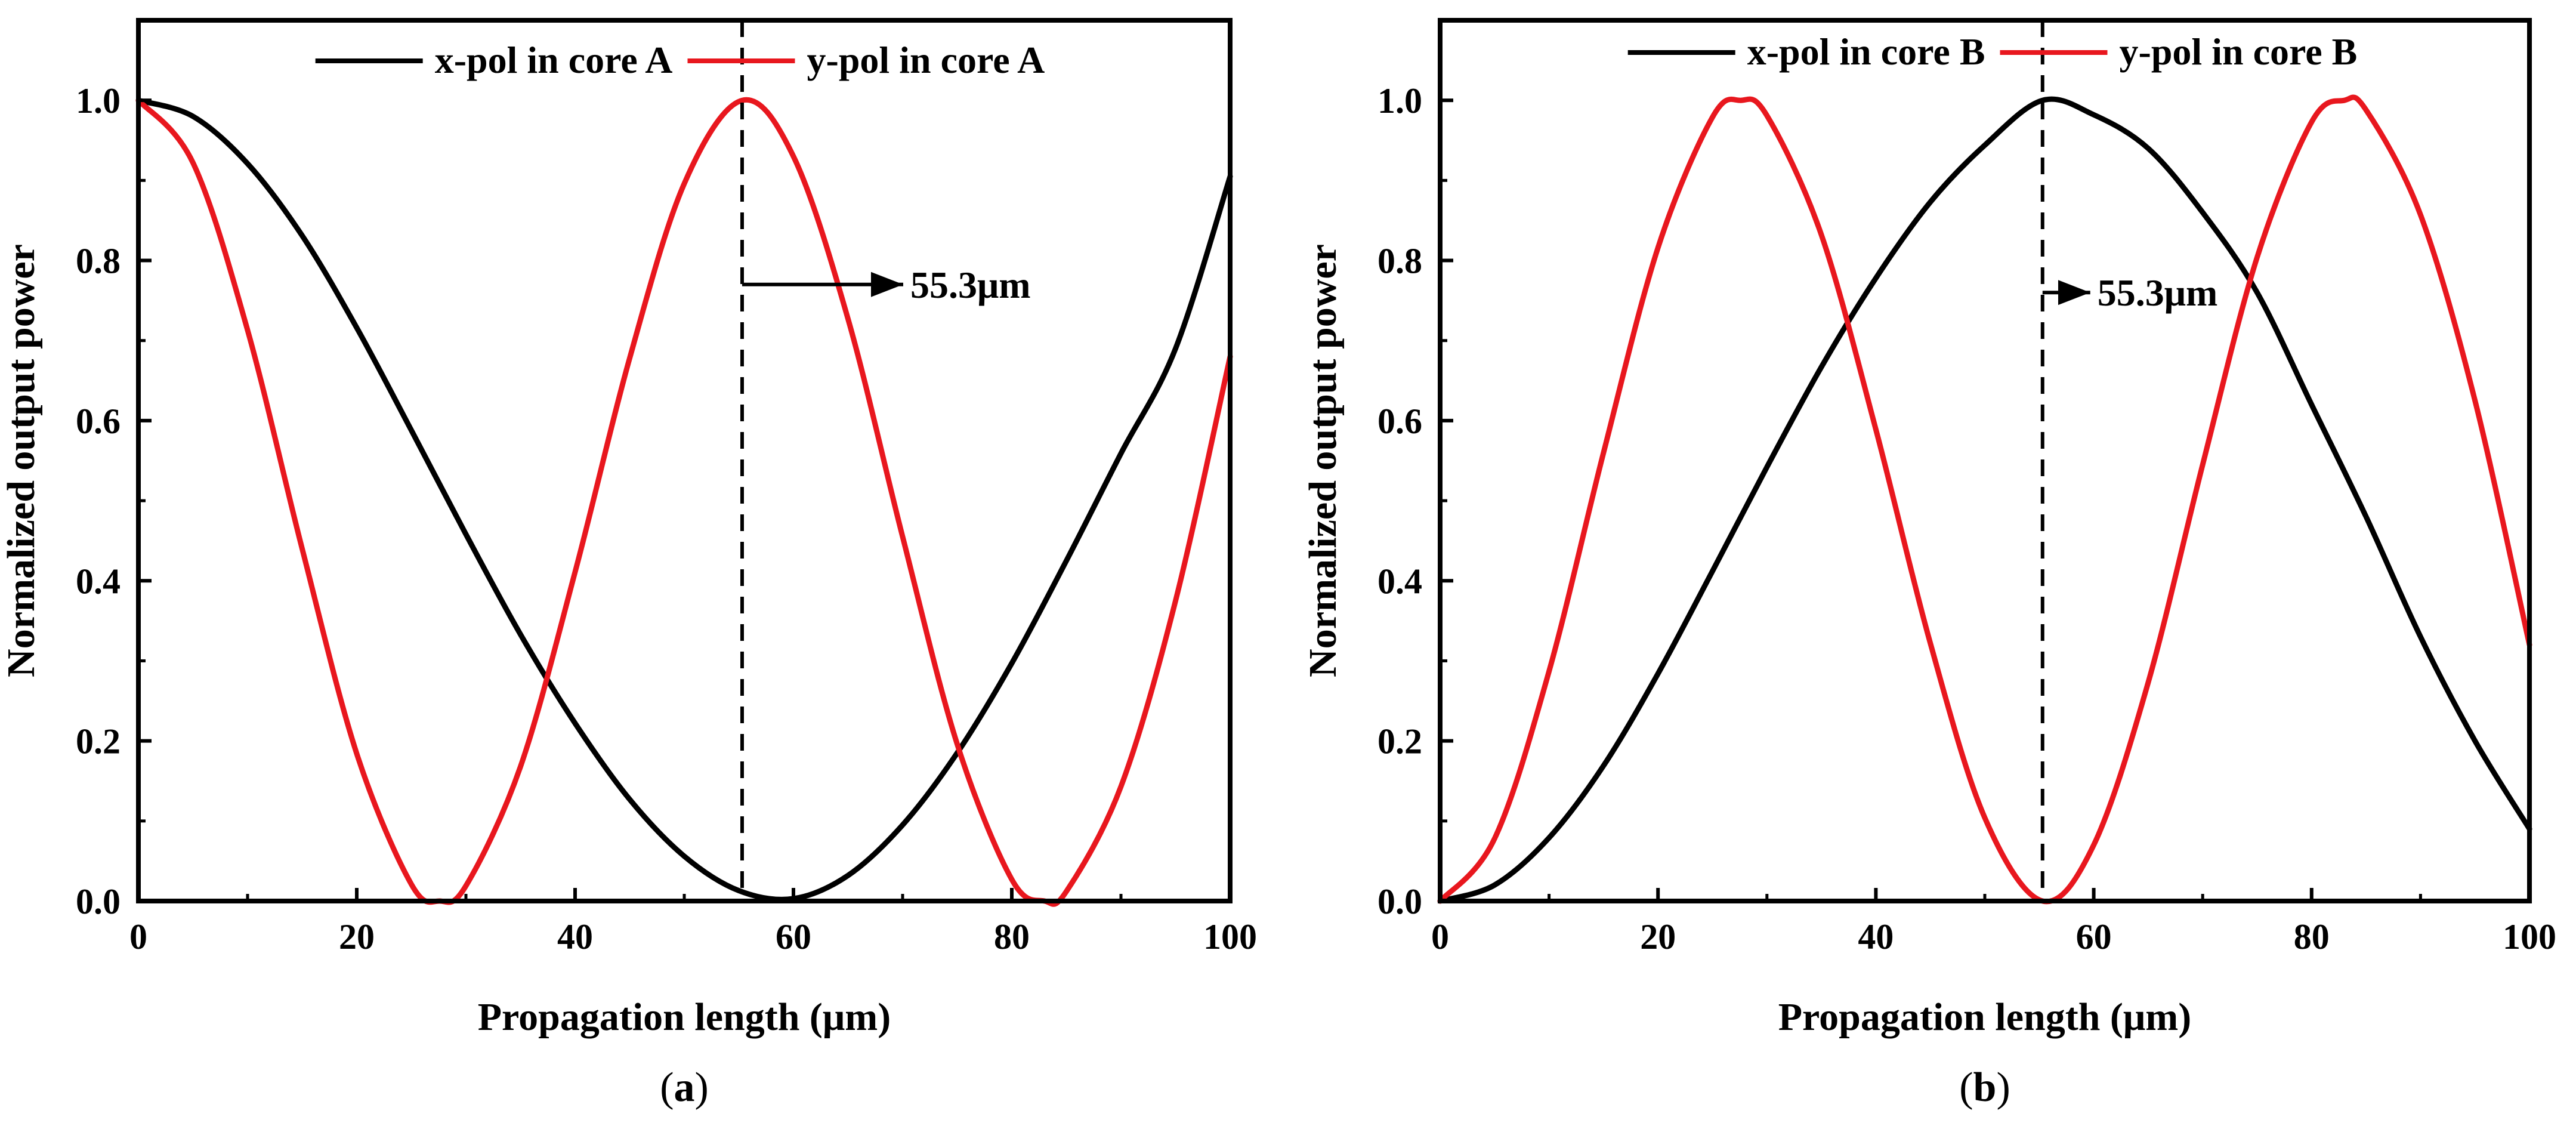  Describe the element at coordinates (2239, 52) in the screenshot. I see `legend-label-y-pol: y-pol in core B` at that location.